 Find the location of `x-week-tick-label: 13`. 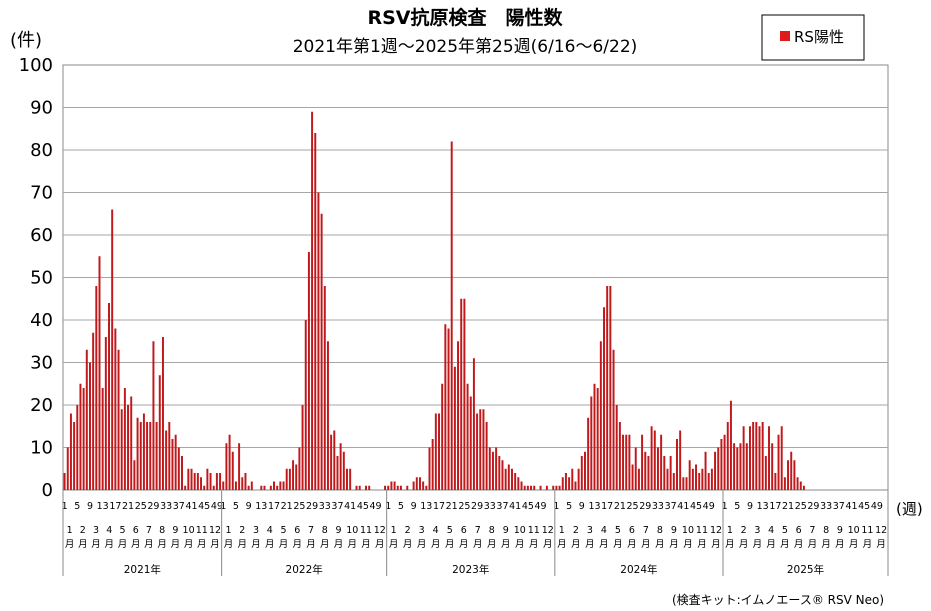

x-week-tick-label: 13 is located at coordinates (426, 506).